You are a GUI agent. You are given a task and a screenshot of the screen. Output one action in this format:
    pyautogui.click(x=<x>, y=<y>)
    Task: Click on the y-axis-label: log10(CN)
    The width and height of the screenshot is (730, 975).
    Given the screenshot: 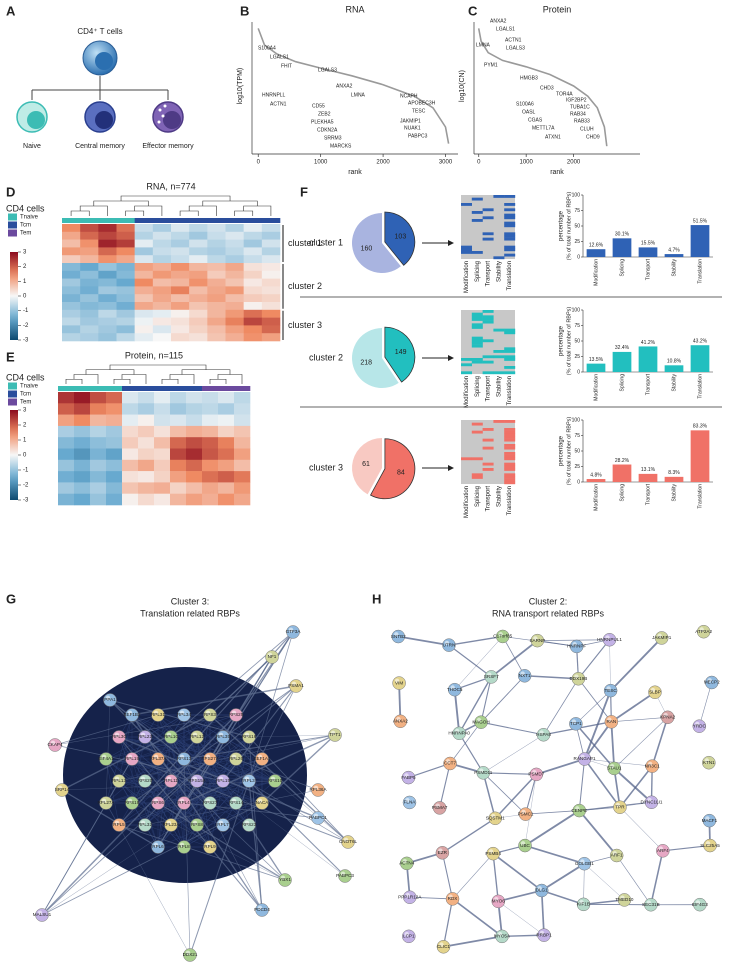 What is the action you would take?
    pyautogui.click(x=462, y=86)
    